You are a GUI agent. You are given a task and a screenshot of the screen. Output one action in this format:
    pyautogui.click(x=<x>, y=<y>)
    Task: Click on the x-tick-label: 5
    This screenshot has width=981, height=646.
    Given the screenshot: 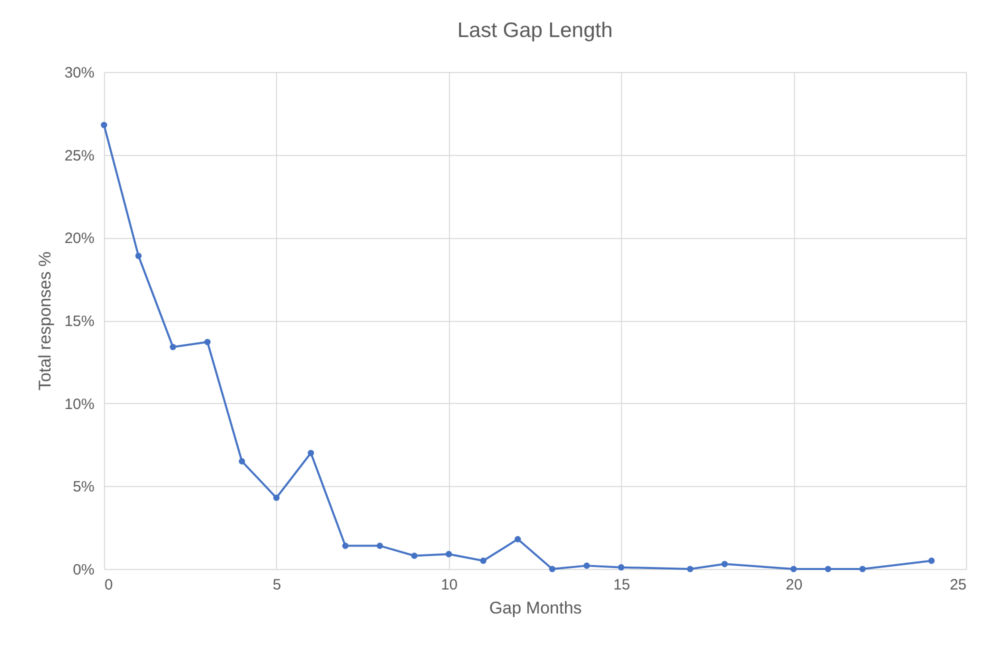 What is the action you would take?
    pyautogui.click(x=277, y=585)
    